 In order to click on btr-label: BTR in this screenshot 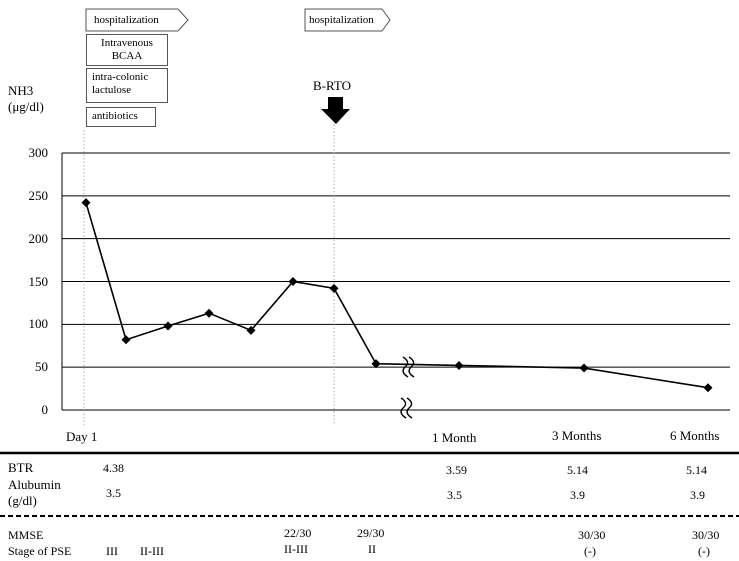, I will do `click(21, 467)`.